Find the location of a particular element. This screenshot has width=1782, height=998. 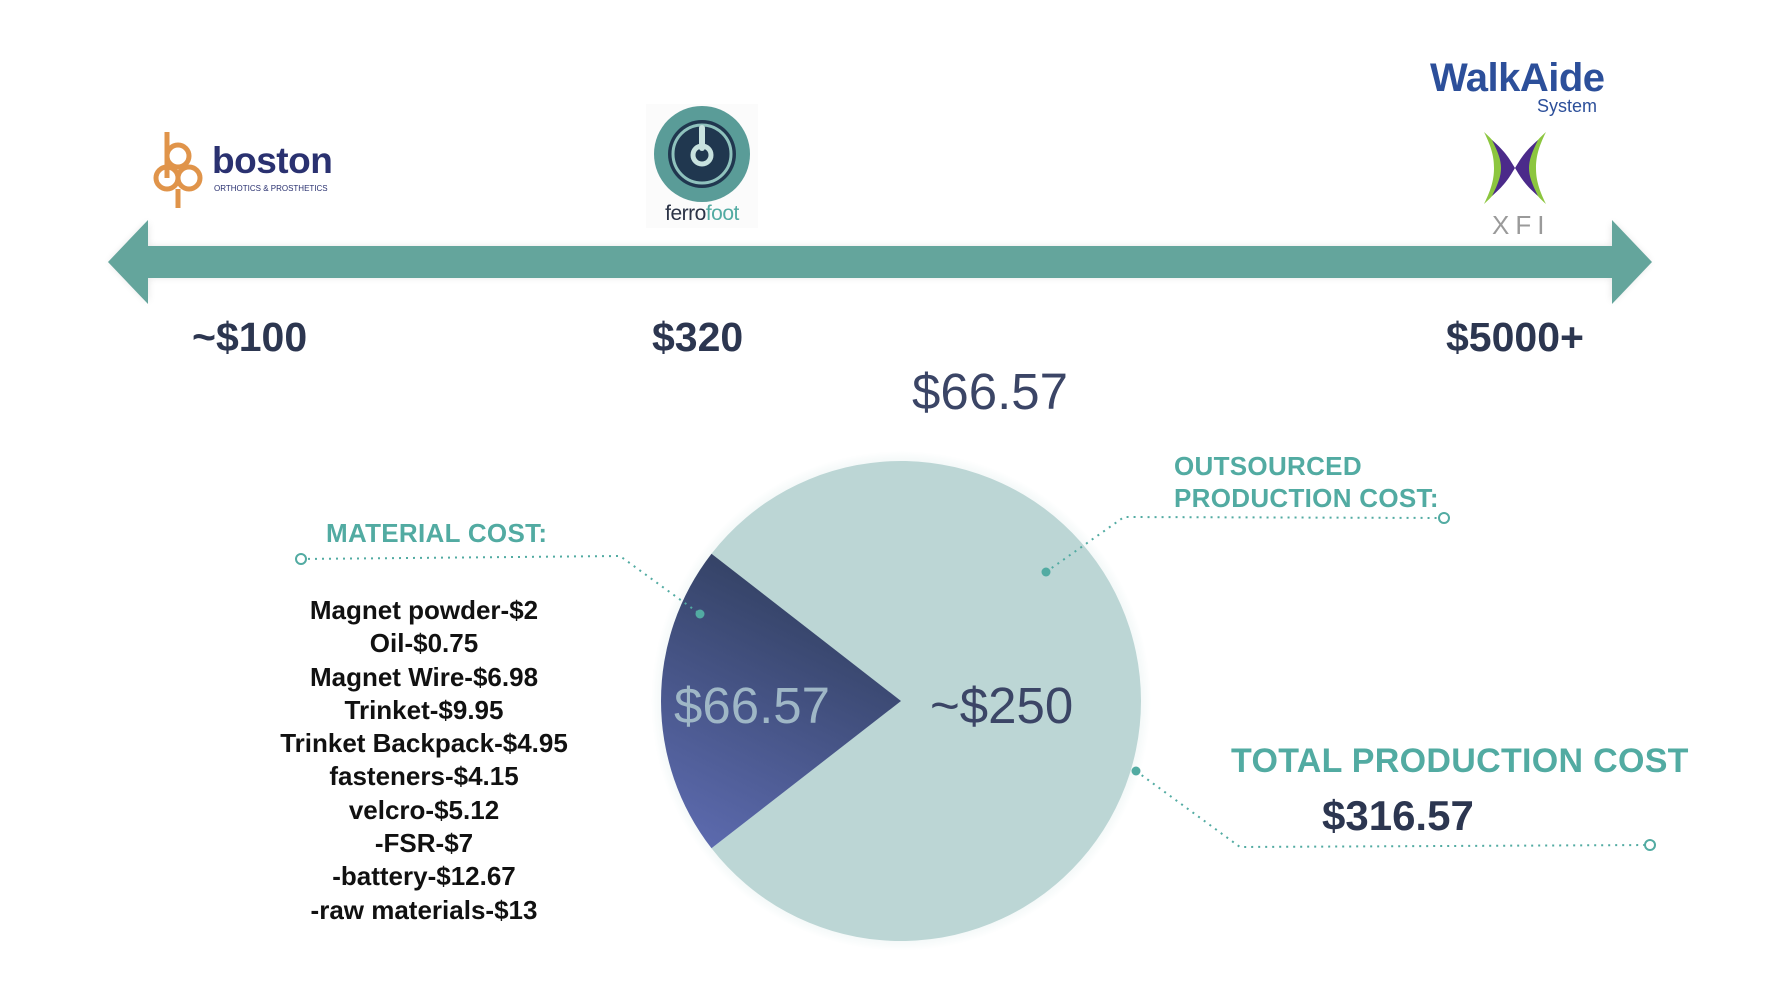

material-item: Oil-$0.75 is located at coordinates (424, 643).